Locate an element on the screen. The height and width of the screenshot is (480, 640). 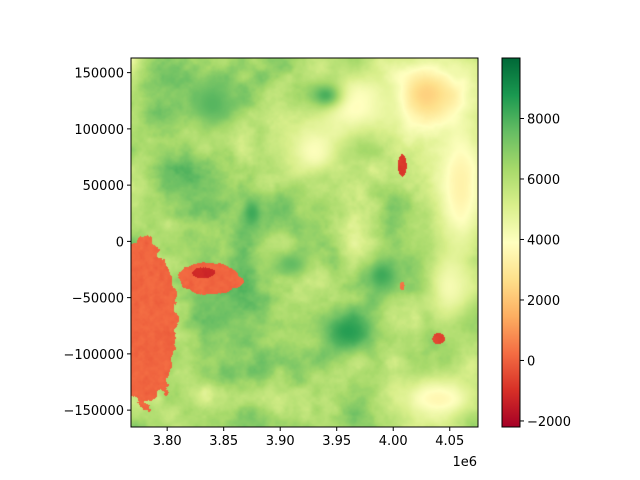
x-tick-label: 3.85 is located at coordinates (223, 441).